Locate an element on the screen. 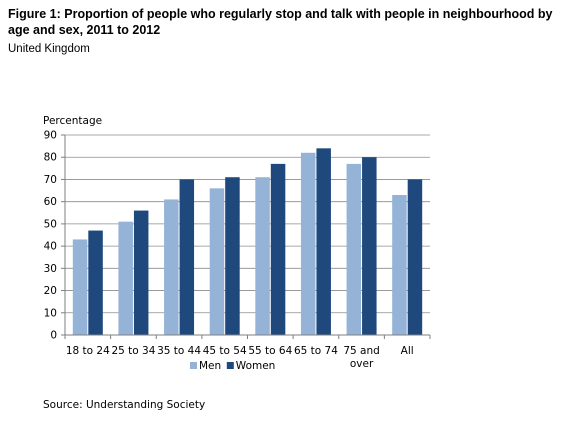 The width and height of the screenshot is (571, 431). y-tick-labels: 0 10 20 30 40 50 60 70 80 90 is located at coordinates (50, 236).